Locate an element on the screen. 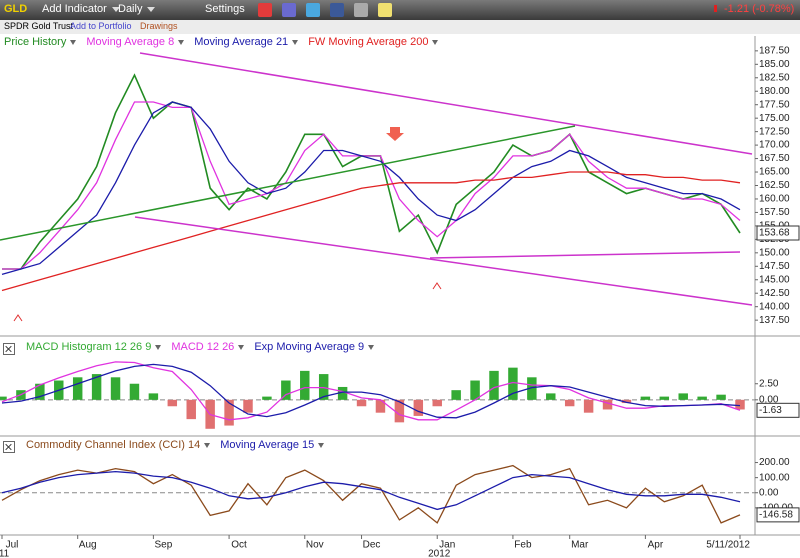  x-tick-label: Dec is located at coordinates (372, 545).